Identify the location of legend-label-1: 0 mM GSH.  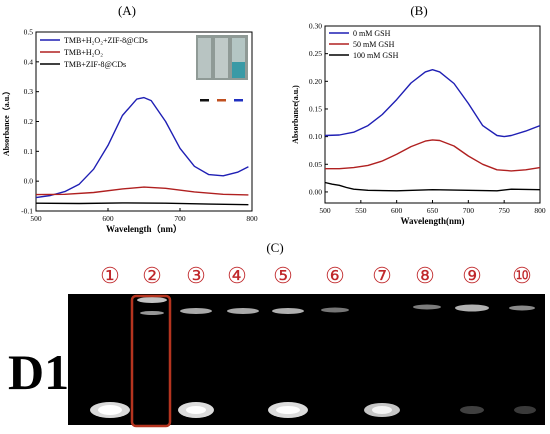
(372, 33).